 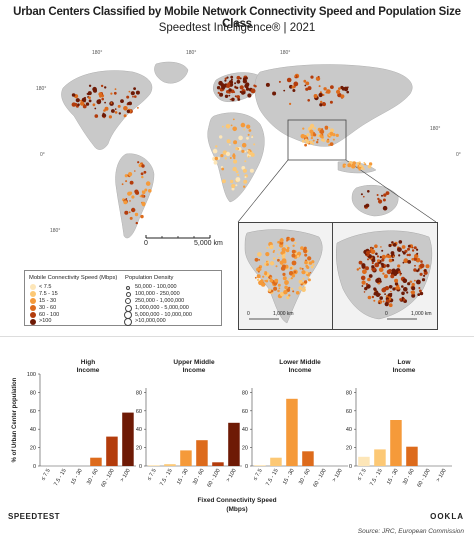 What do you see at coordinates (93, 477) in the screenshot?
I see `x-tick-label: 30 - 60` at bounding box center [93, 477].